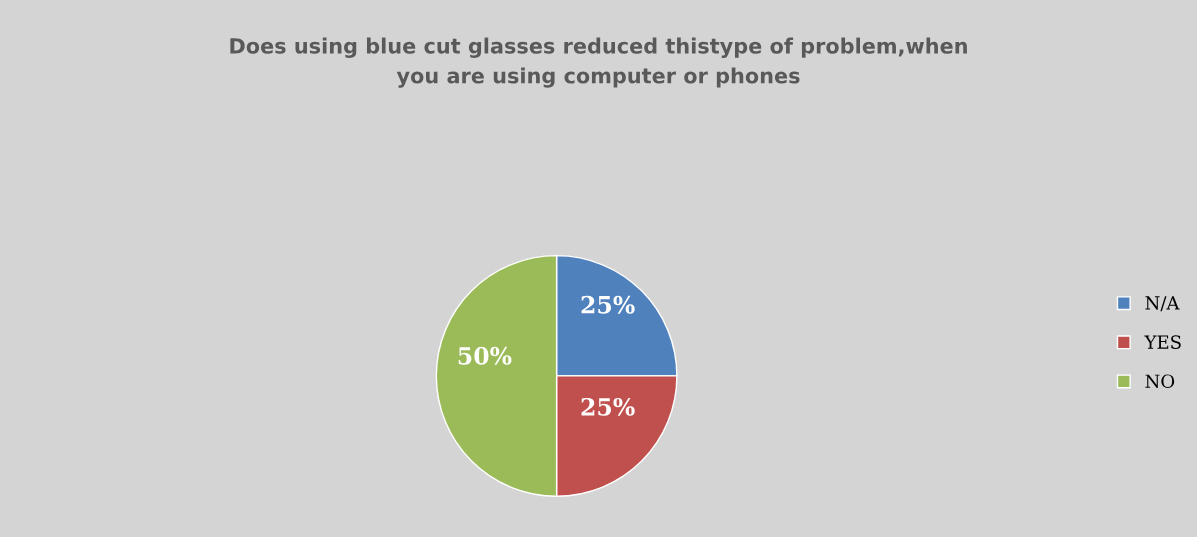  Describe the element at coordinates (1160, 381) in the screenshot. I see `legend-label: NO` at that location.